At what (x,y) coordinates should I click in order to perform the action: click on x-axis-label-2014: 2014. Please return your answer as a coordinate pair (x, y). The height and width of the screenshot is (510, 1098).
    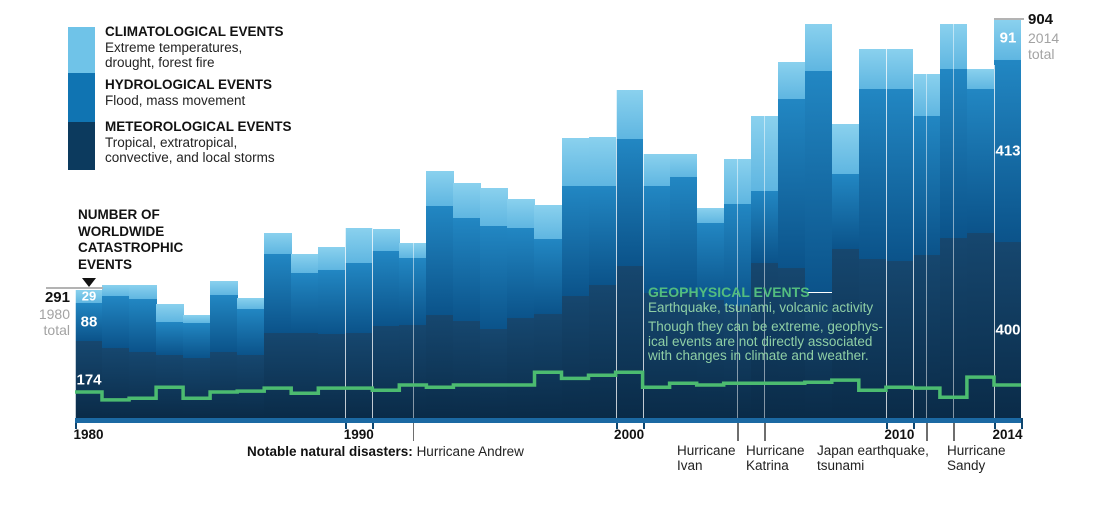
    Looking at the image, I should click on (1007, 434).